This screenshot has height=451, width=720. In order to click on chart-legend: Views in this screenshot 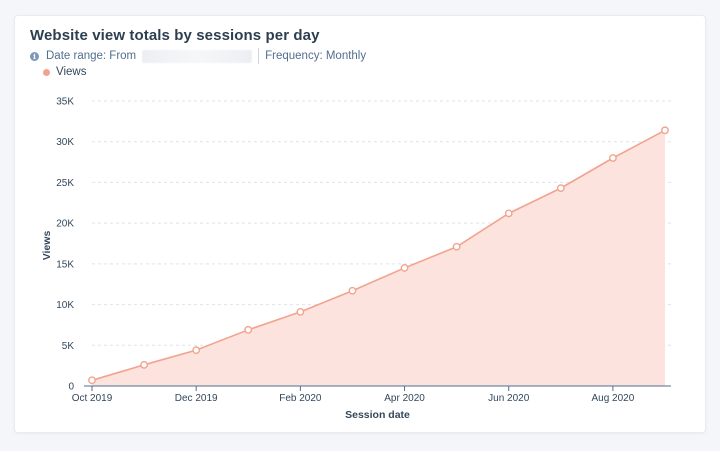, I will do `click(64, 72)`.